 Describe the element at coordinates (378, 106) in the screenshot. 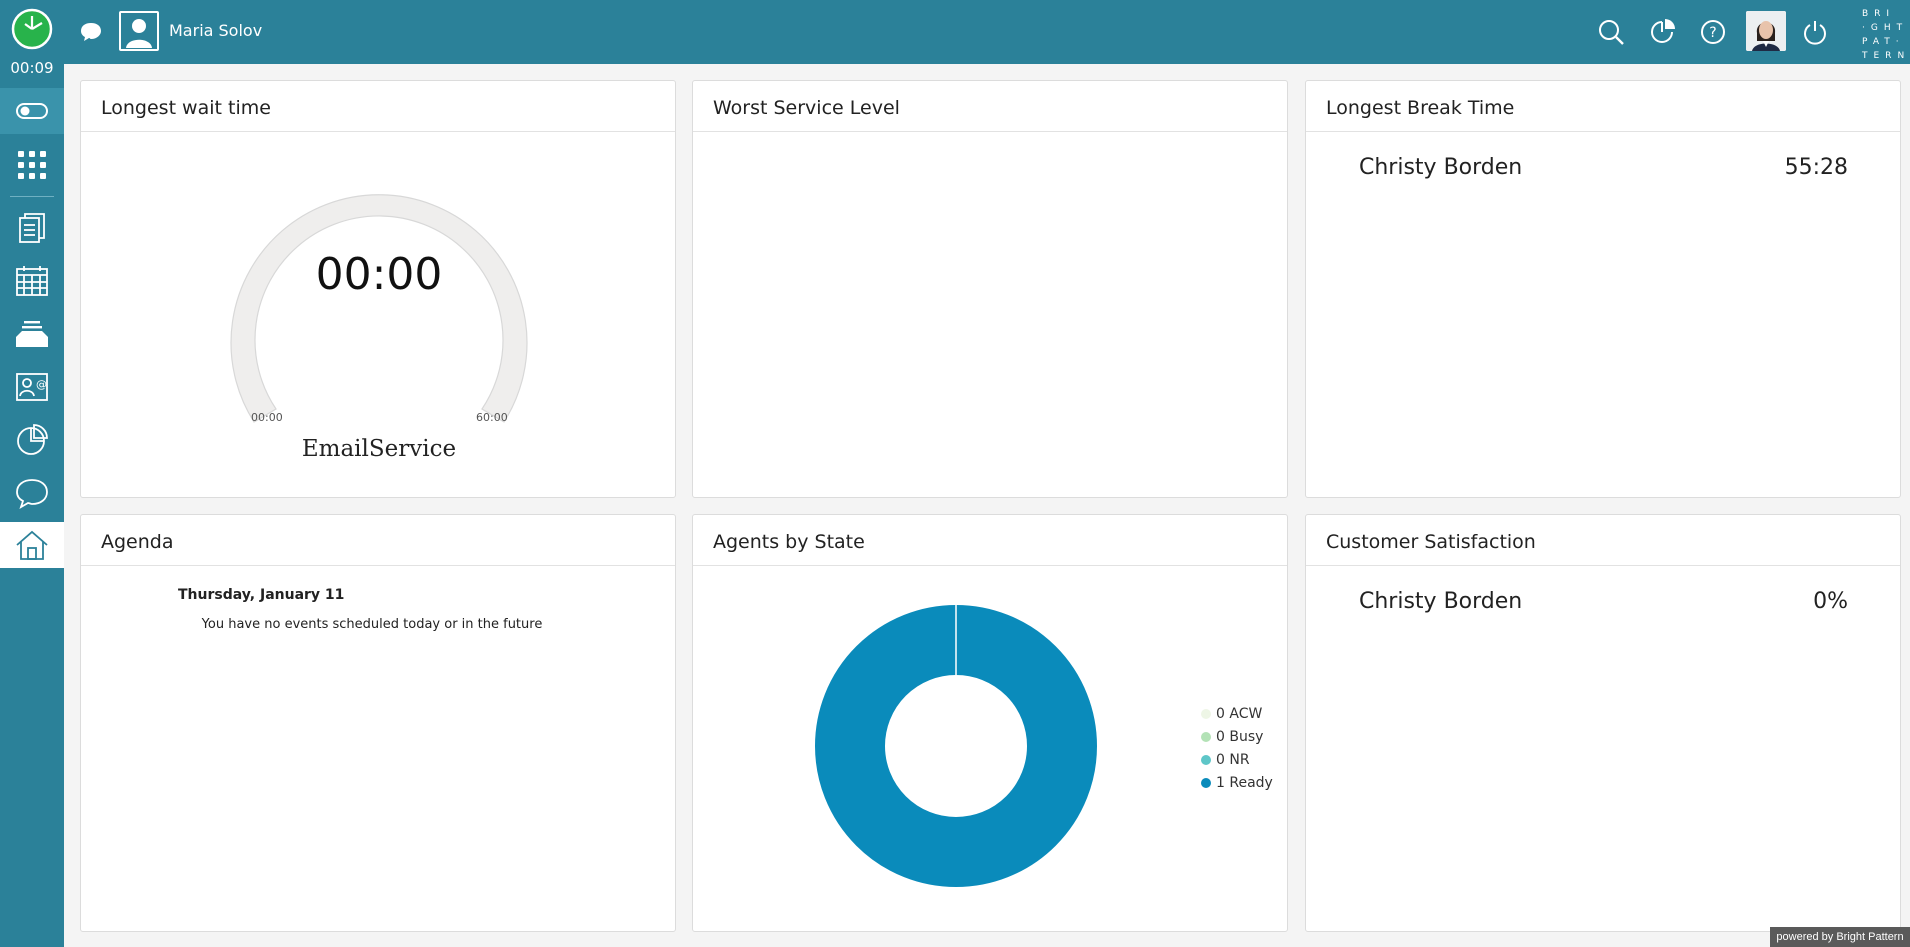

I see `widget-title: Longest wait time` at that location.